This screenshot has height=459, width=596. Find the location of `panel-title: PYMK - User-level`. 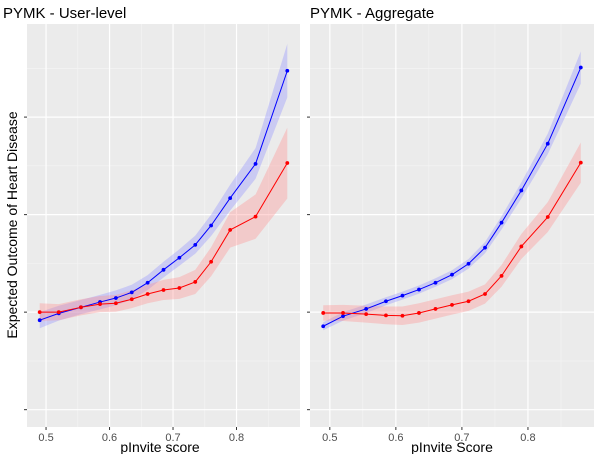

panel-title: PYMK - User-level is located at coordinates (64, 13).